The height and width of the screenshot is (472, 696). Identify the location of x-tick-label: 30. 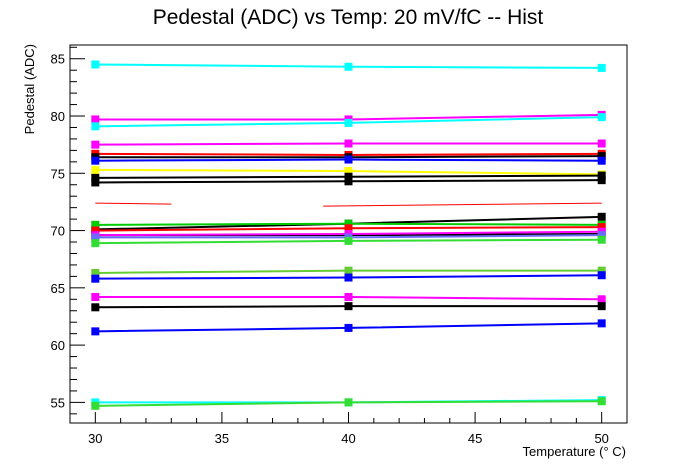
(95, 438).